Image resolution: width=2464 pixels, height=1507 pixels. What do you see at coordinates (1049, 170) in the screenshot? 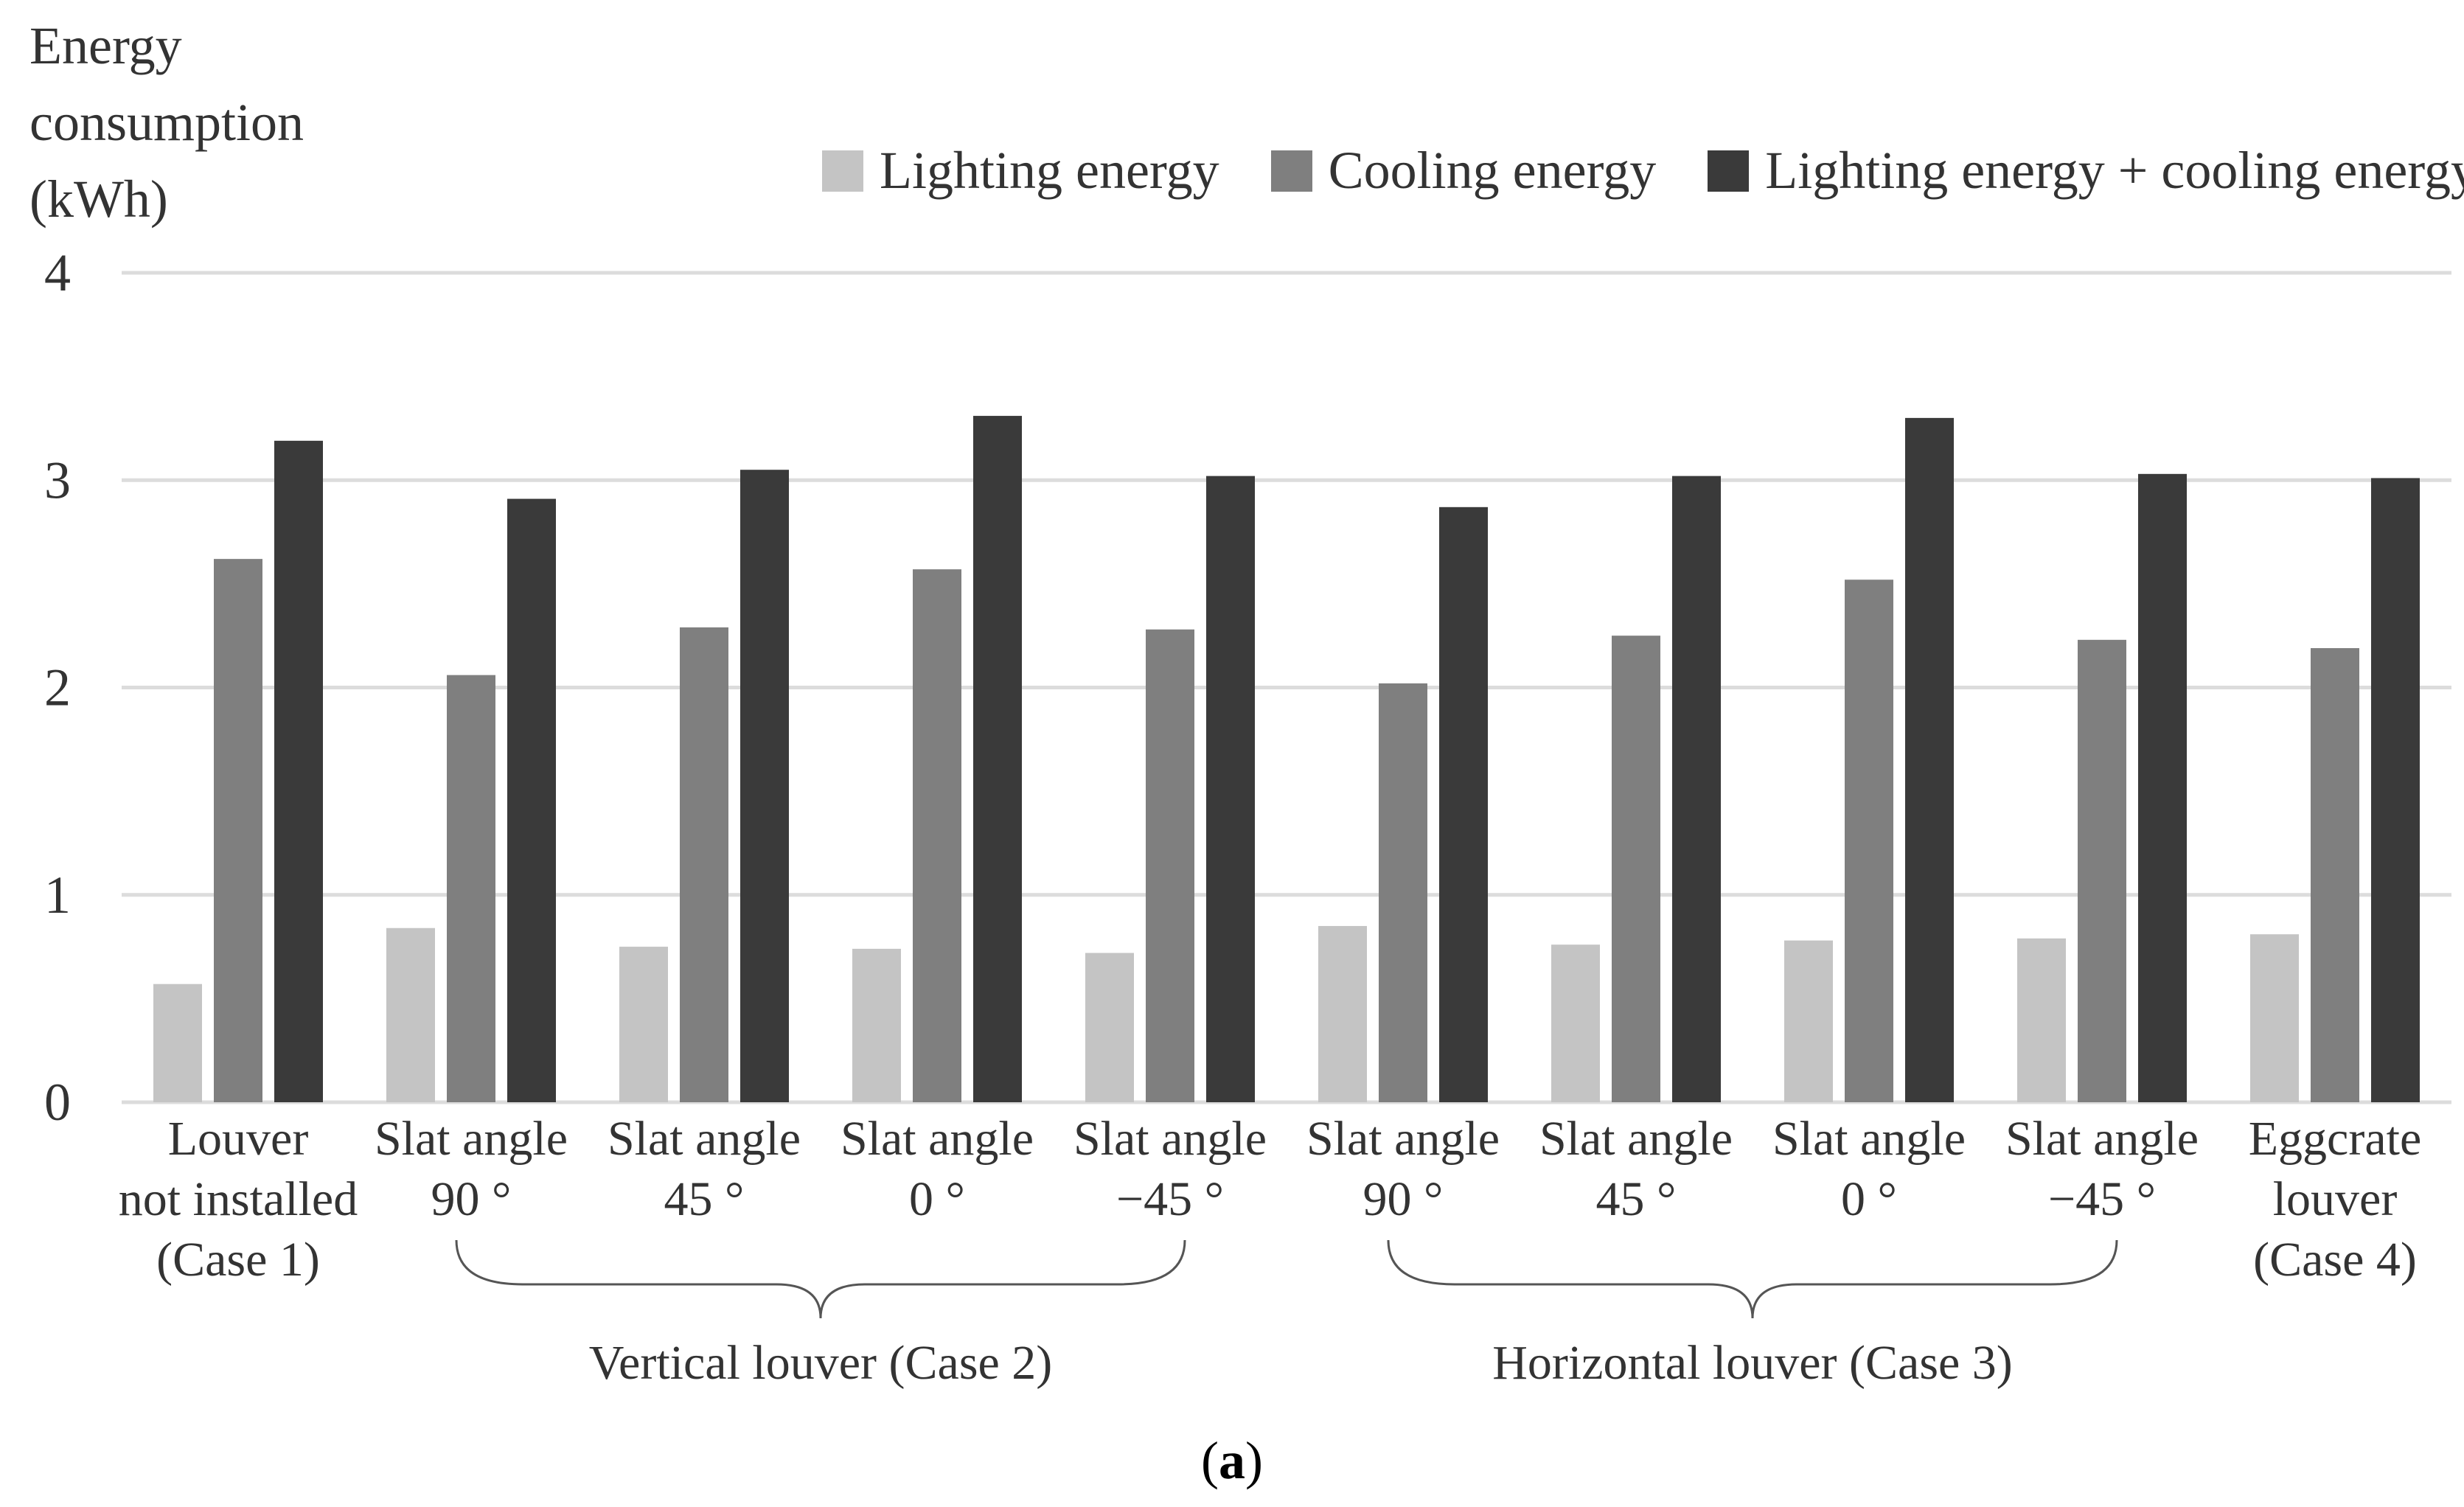
I see `legend-label-lighting: Lighting energy` at bounding box center [1049, 170].